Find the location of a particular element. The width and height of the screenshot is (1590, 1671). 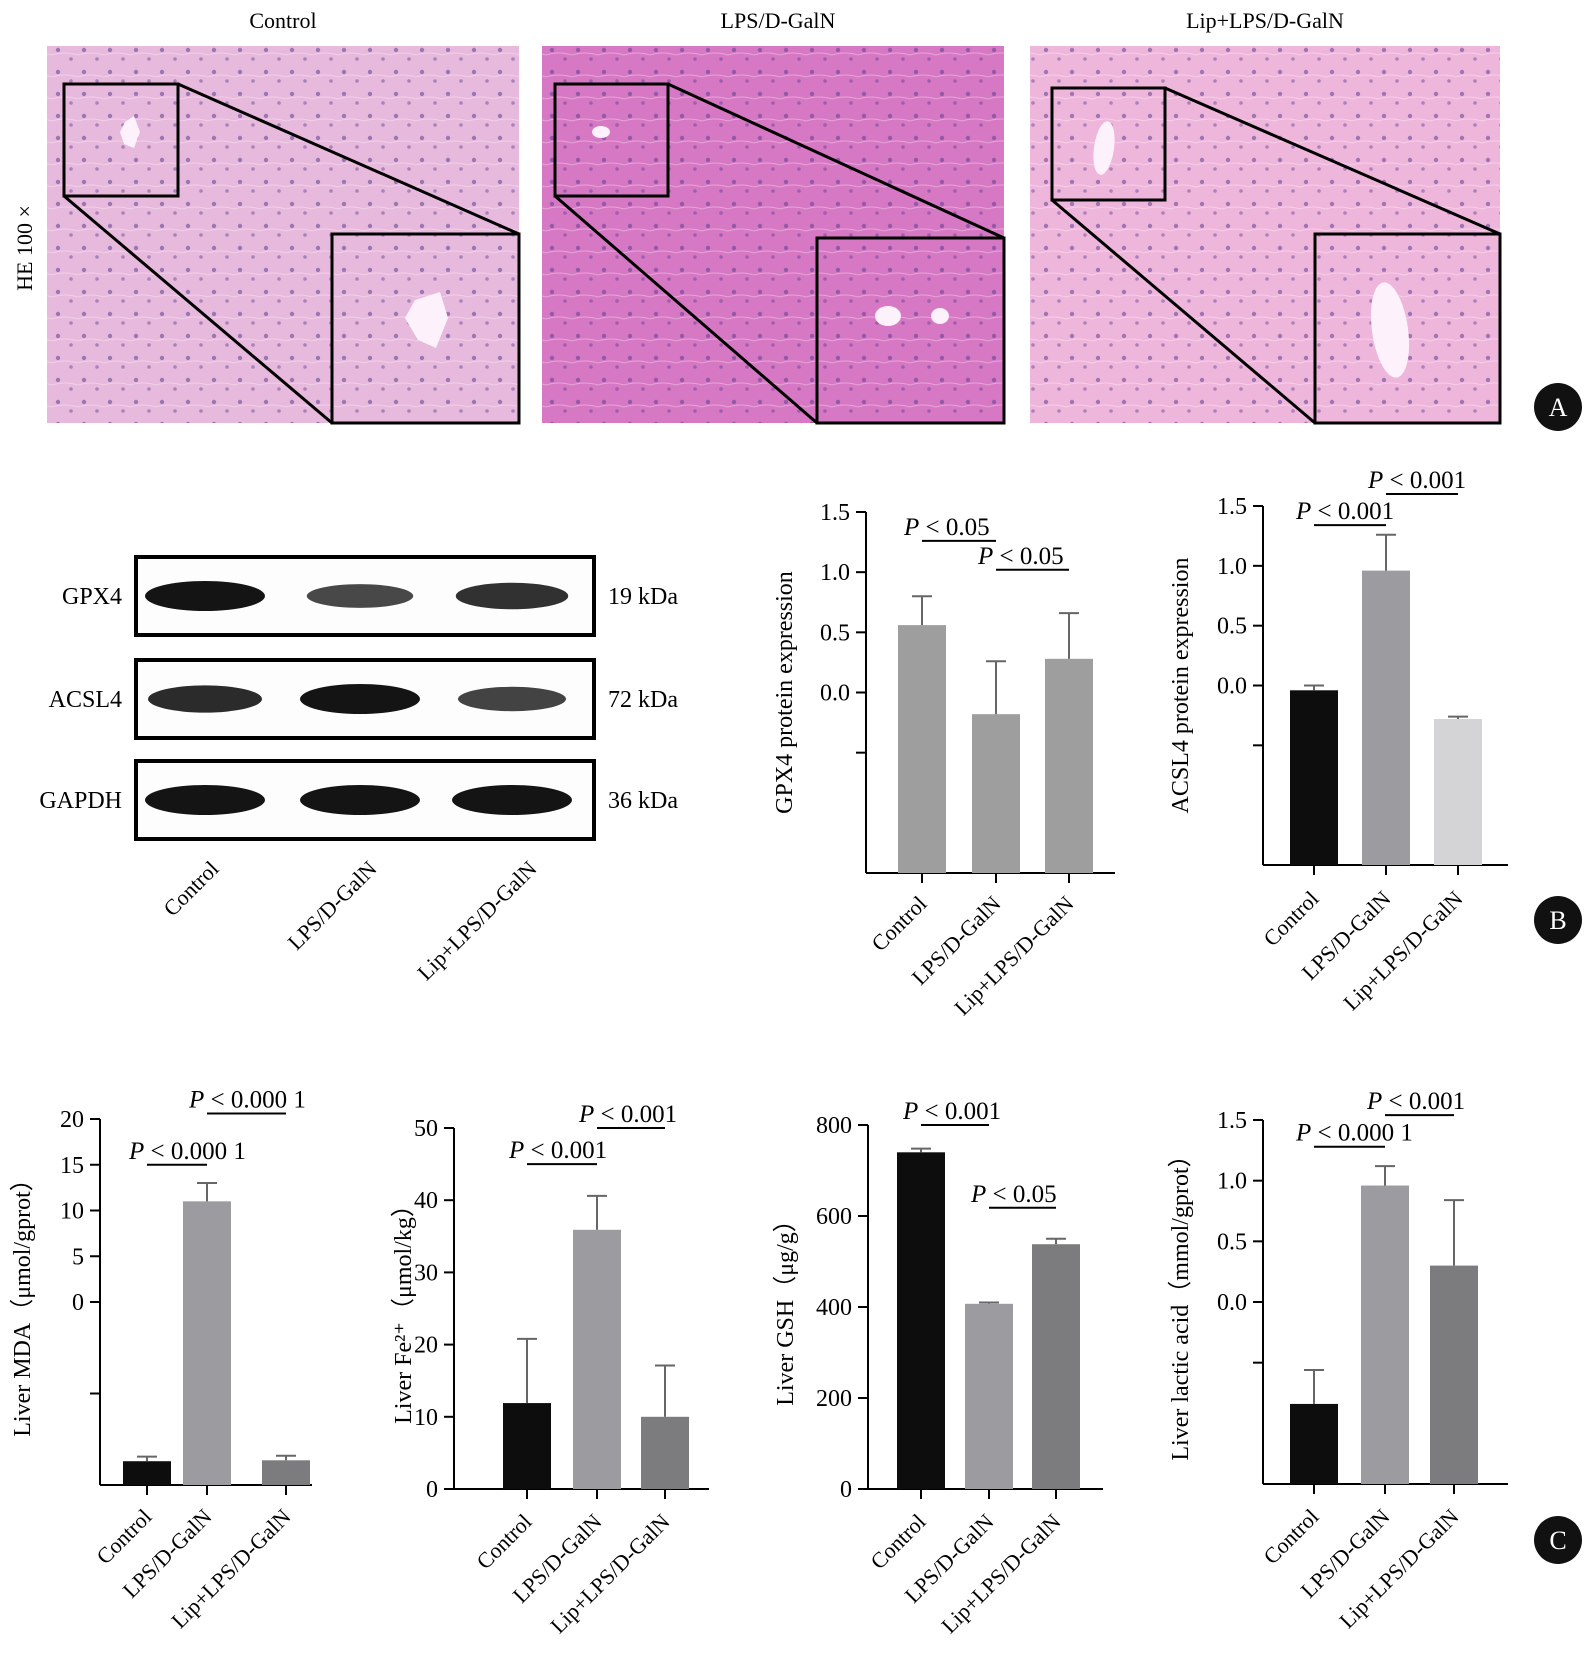

y-tick-label: 400 is located at coordinates (834, 1308).